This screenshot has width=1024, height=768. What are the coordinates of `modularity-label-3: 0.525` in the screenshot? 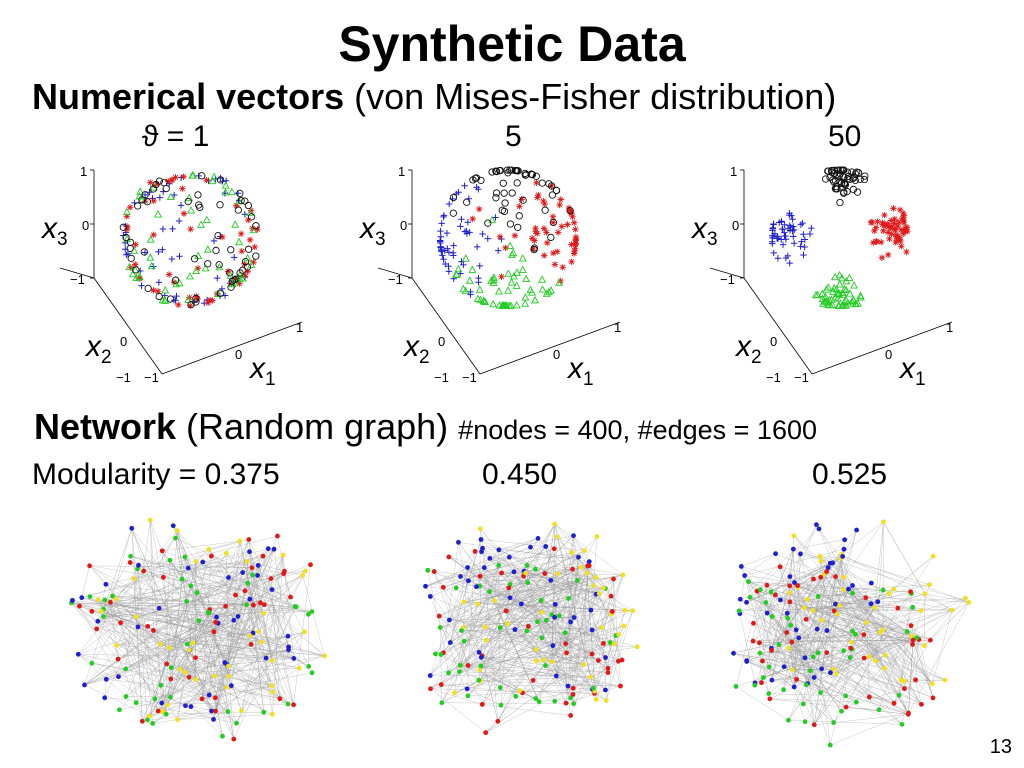 It's located at (850, 474).